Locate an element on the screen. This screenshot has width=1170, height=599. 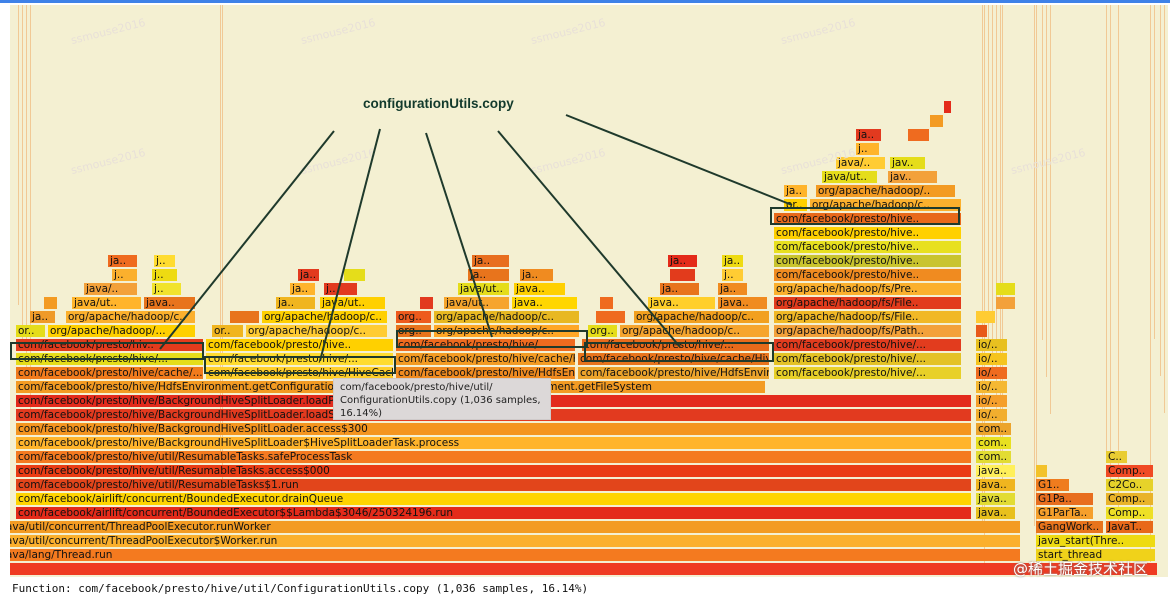
flame-frame: java_start(Thre.. is located at coordinates (1096, 541).